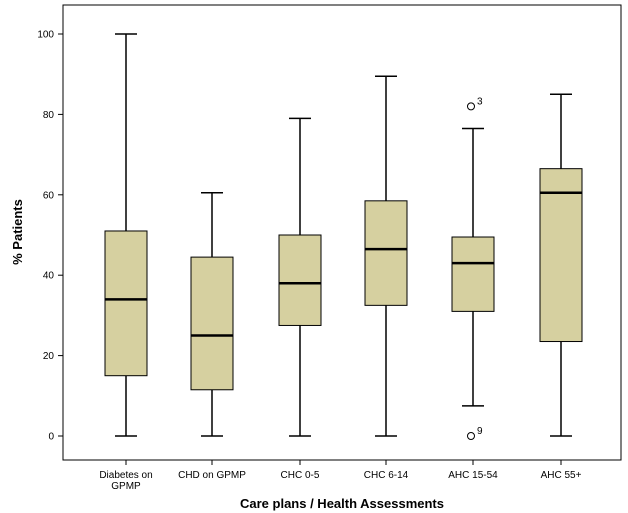 The width and height of the screenshot is (628, 513). I want to click on outlier-label: 9, so click(480, 431).